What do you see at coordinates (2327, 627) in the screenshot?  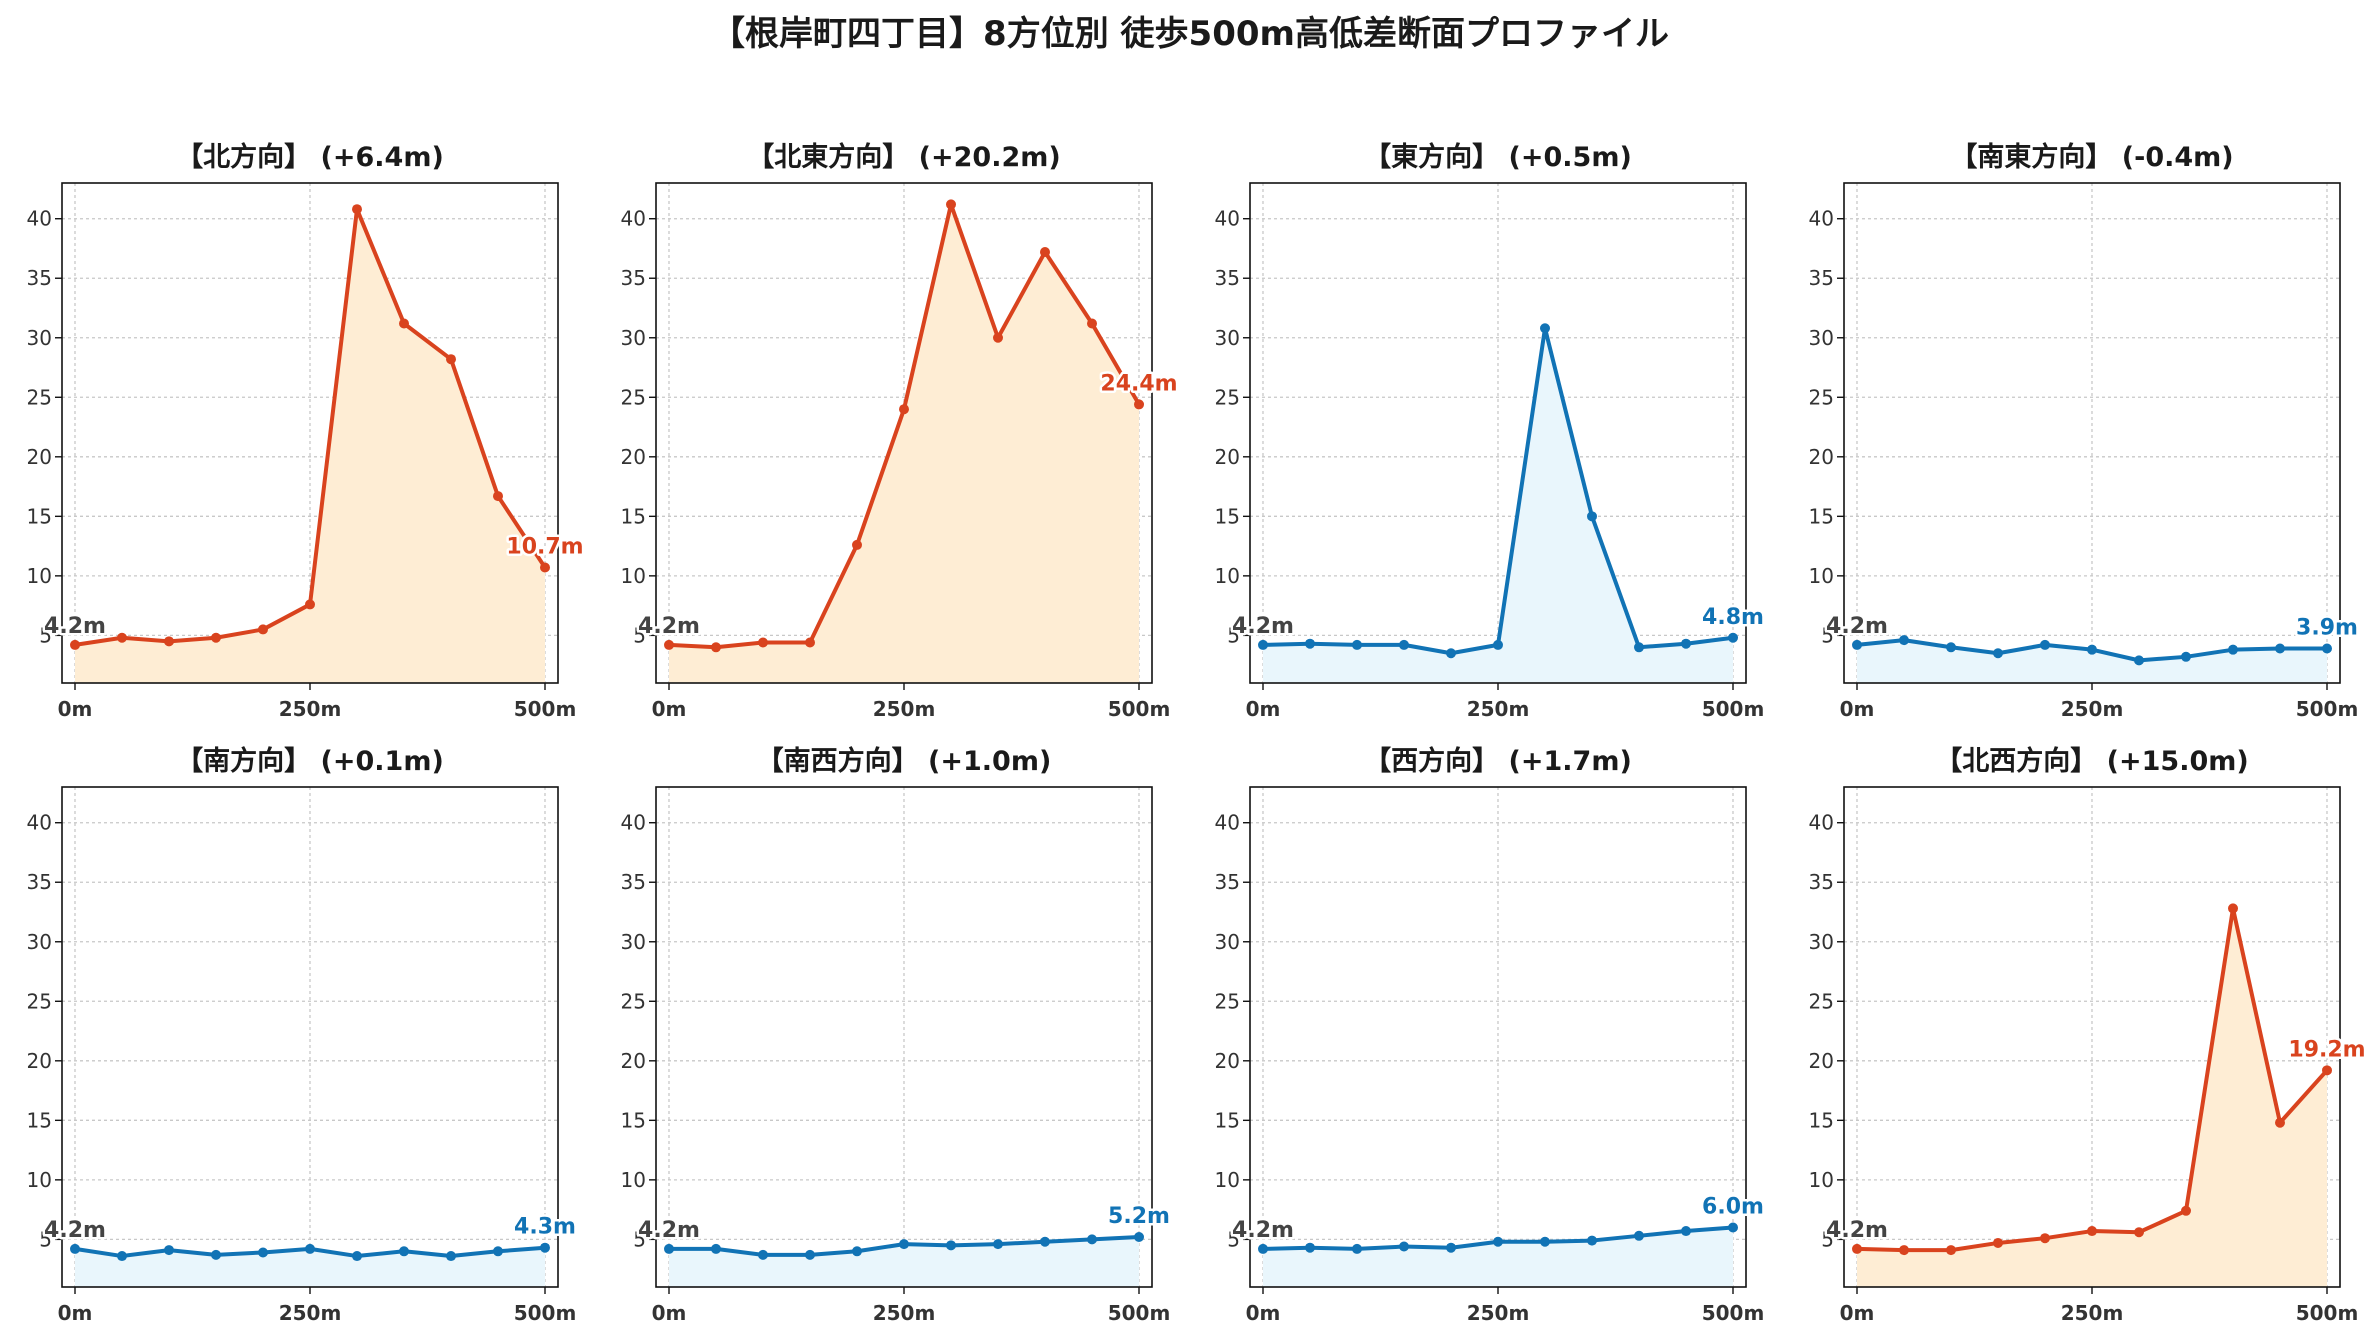 I see `end-value-label: 3.9m` at bounding box center [2327, 627].